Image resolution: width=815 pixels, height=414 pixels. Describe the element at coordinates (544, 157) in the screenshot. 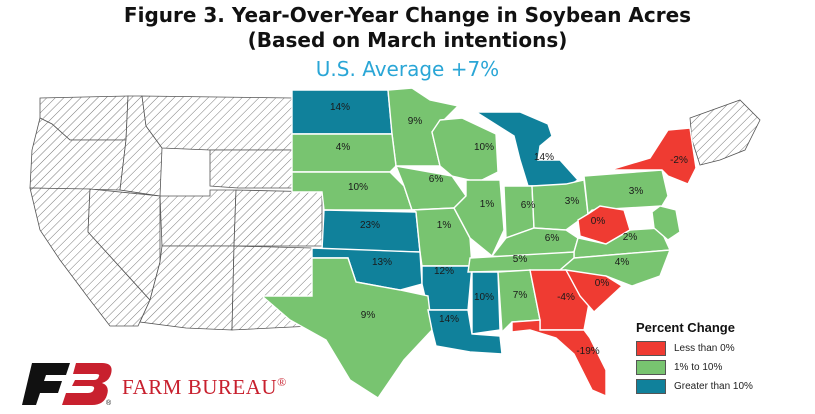

I see `label-mi: 14%` at that location.